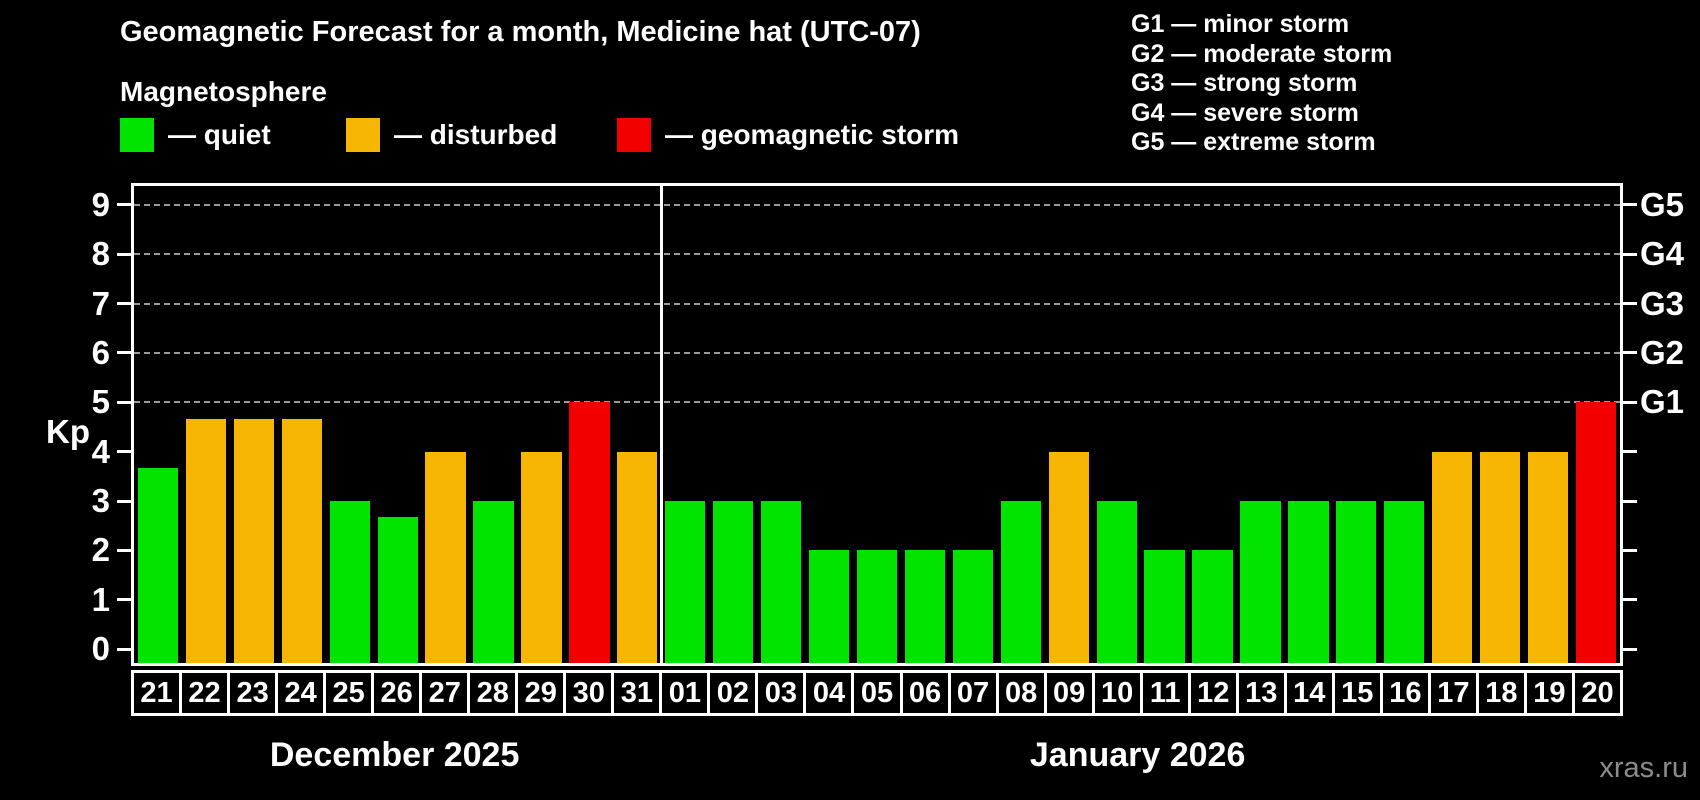 The width and height of the screenshot is (1700, 800). I want to click on day-label: 05, so click(877, 693).